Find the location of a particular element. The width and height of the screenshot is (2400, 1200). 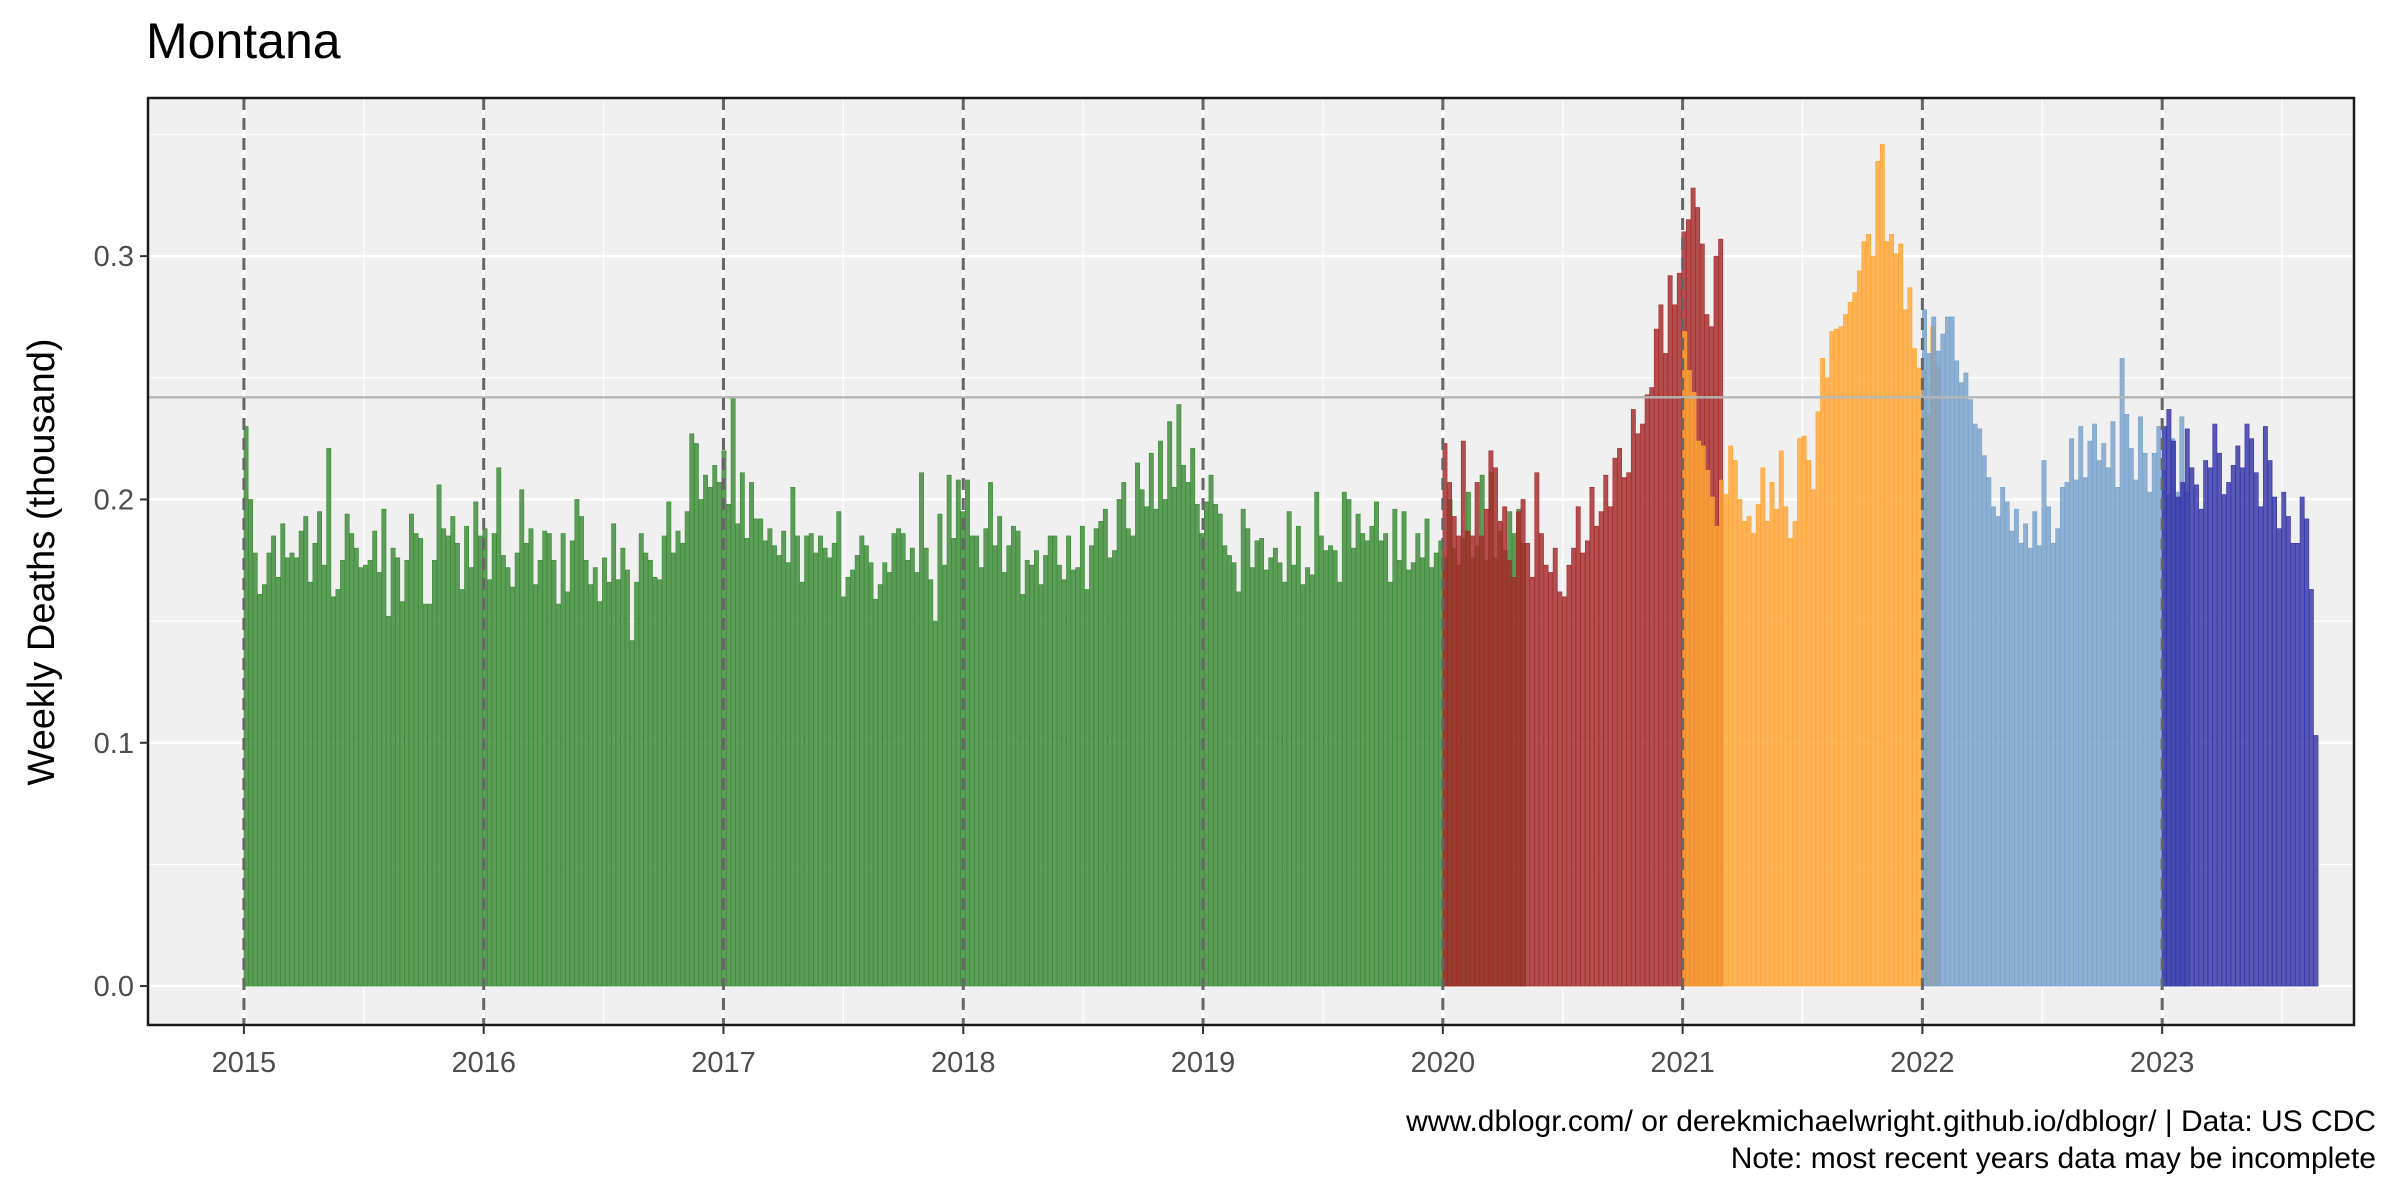

x-tick-label: 2015 is located at coordinates (244, 1063).